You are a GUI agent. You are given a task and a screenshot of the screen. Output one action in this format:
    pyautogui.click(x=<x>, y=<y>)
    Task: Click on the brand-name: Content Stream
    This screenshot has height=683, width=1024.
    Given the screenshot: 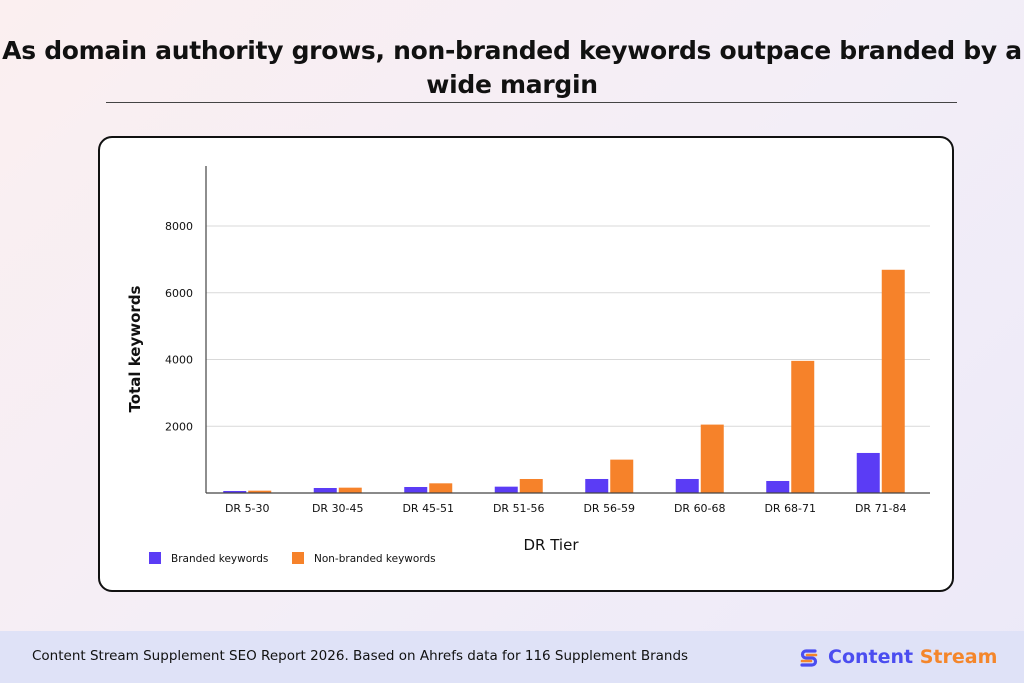 What is the action you would take?
    pyautogui.click(x=912, y=657)
    